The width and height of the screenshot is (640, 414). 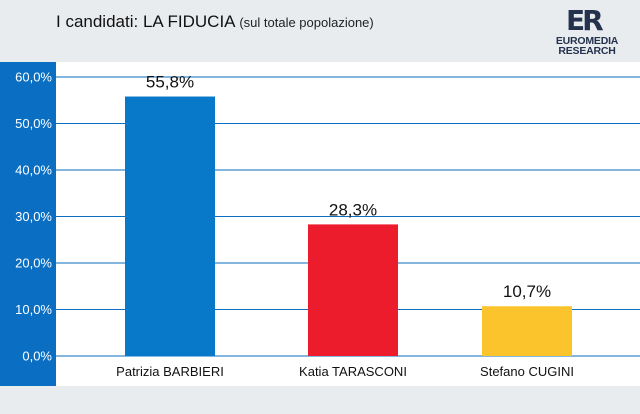 I want to click on logo-line-1: EUROMEDIA, so click(x=587, y=41).